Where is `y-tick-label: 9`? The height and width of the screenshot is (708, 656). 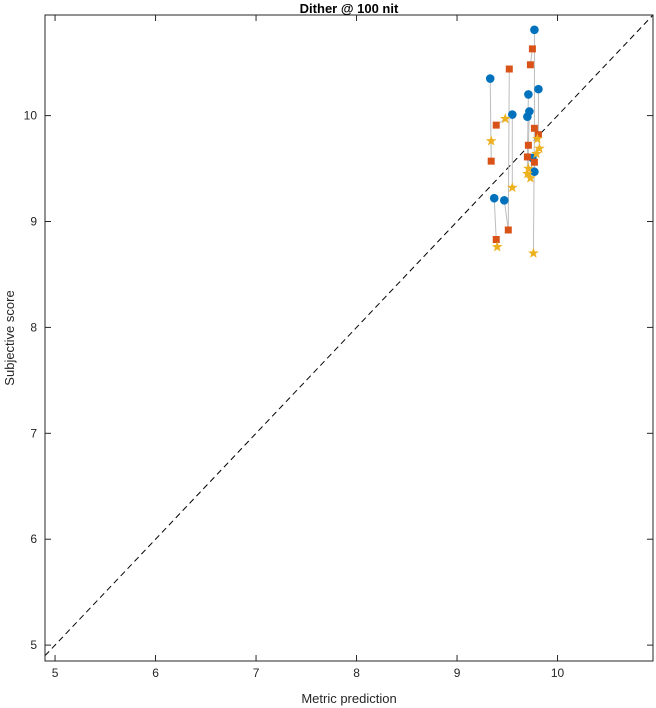
y-tick-label: 9 is located at coordinates (33, 222).